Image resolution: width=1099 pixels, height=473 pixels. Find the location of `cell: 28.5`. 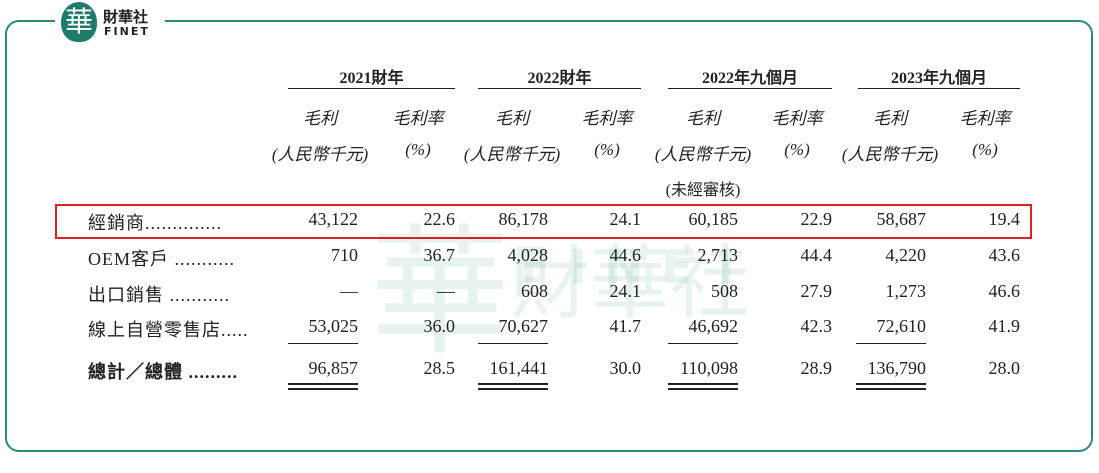

cell: 28.5 is located at coordinates (439, 368).